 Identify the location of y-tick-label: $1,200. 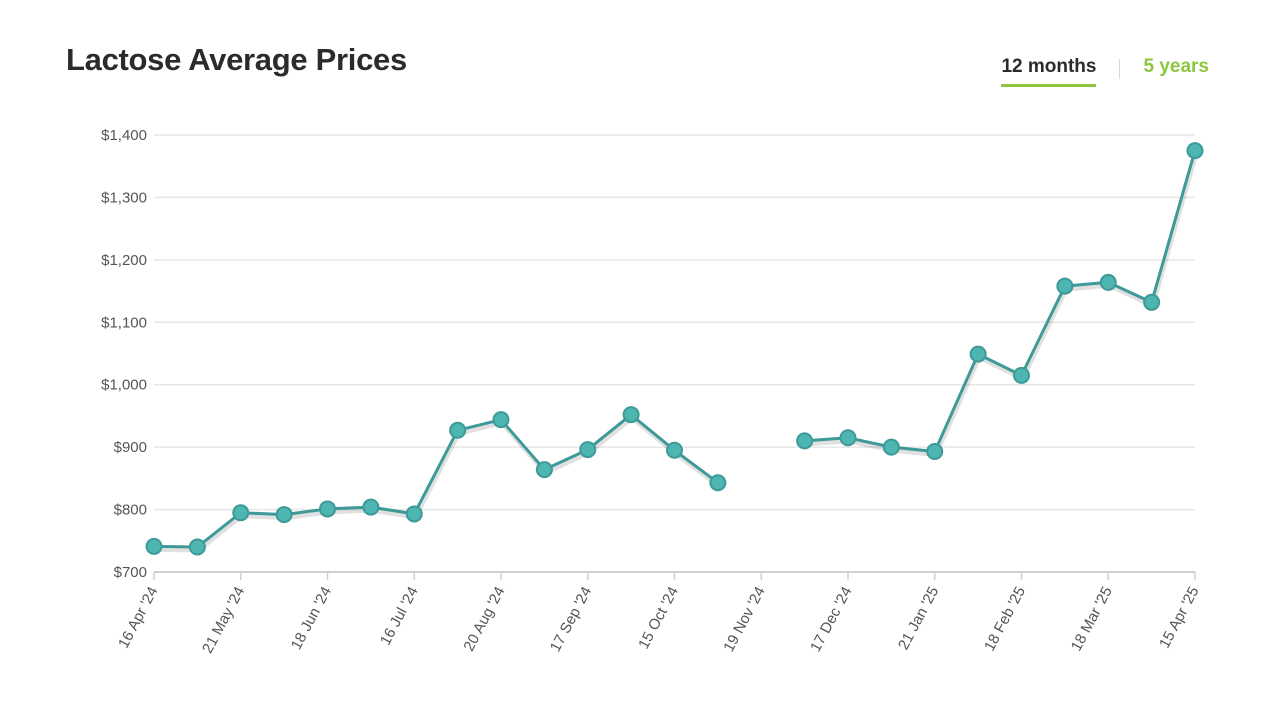
(124, 260).